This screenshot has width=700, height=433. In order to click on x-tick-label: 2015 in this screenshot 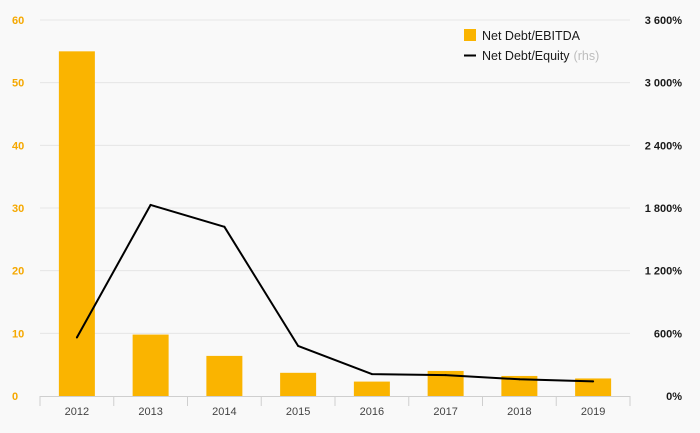, I will do `click(298, 412)`.